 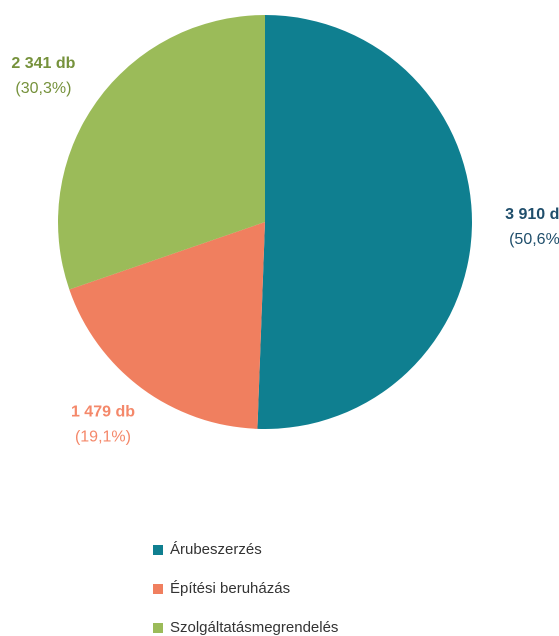 What do you see at coordinates (103, 437) in the screenshot?
I see `percent-label: (19,1%)` at bounding box center [103, 437].